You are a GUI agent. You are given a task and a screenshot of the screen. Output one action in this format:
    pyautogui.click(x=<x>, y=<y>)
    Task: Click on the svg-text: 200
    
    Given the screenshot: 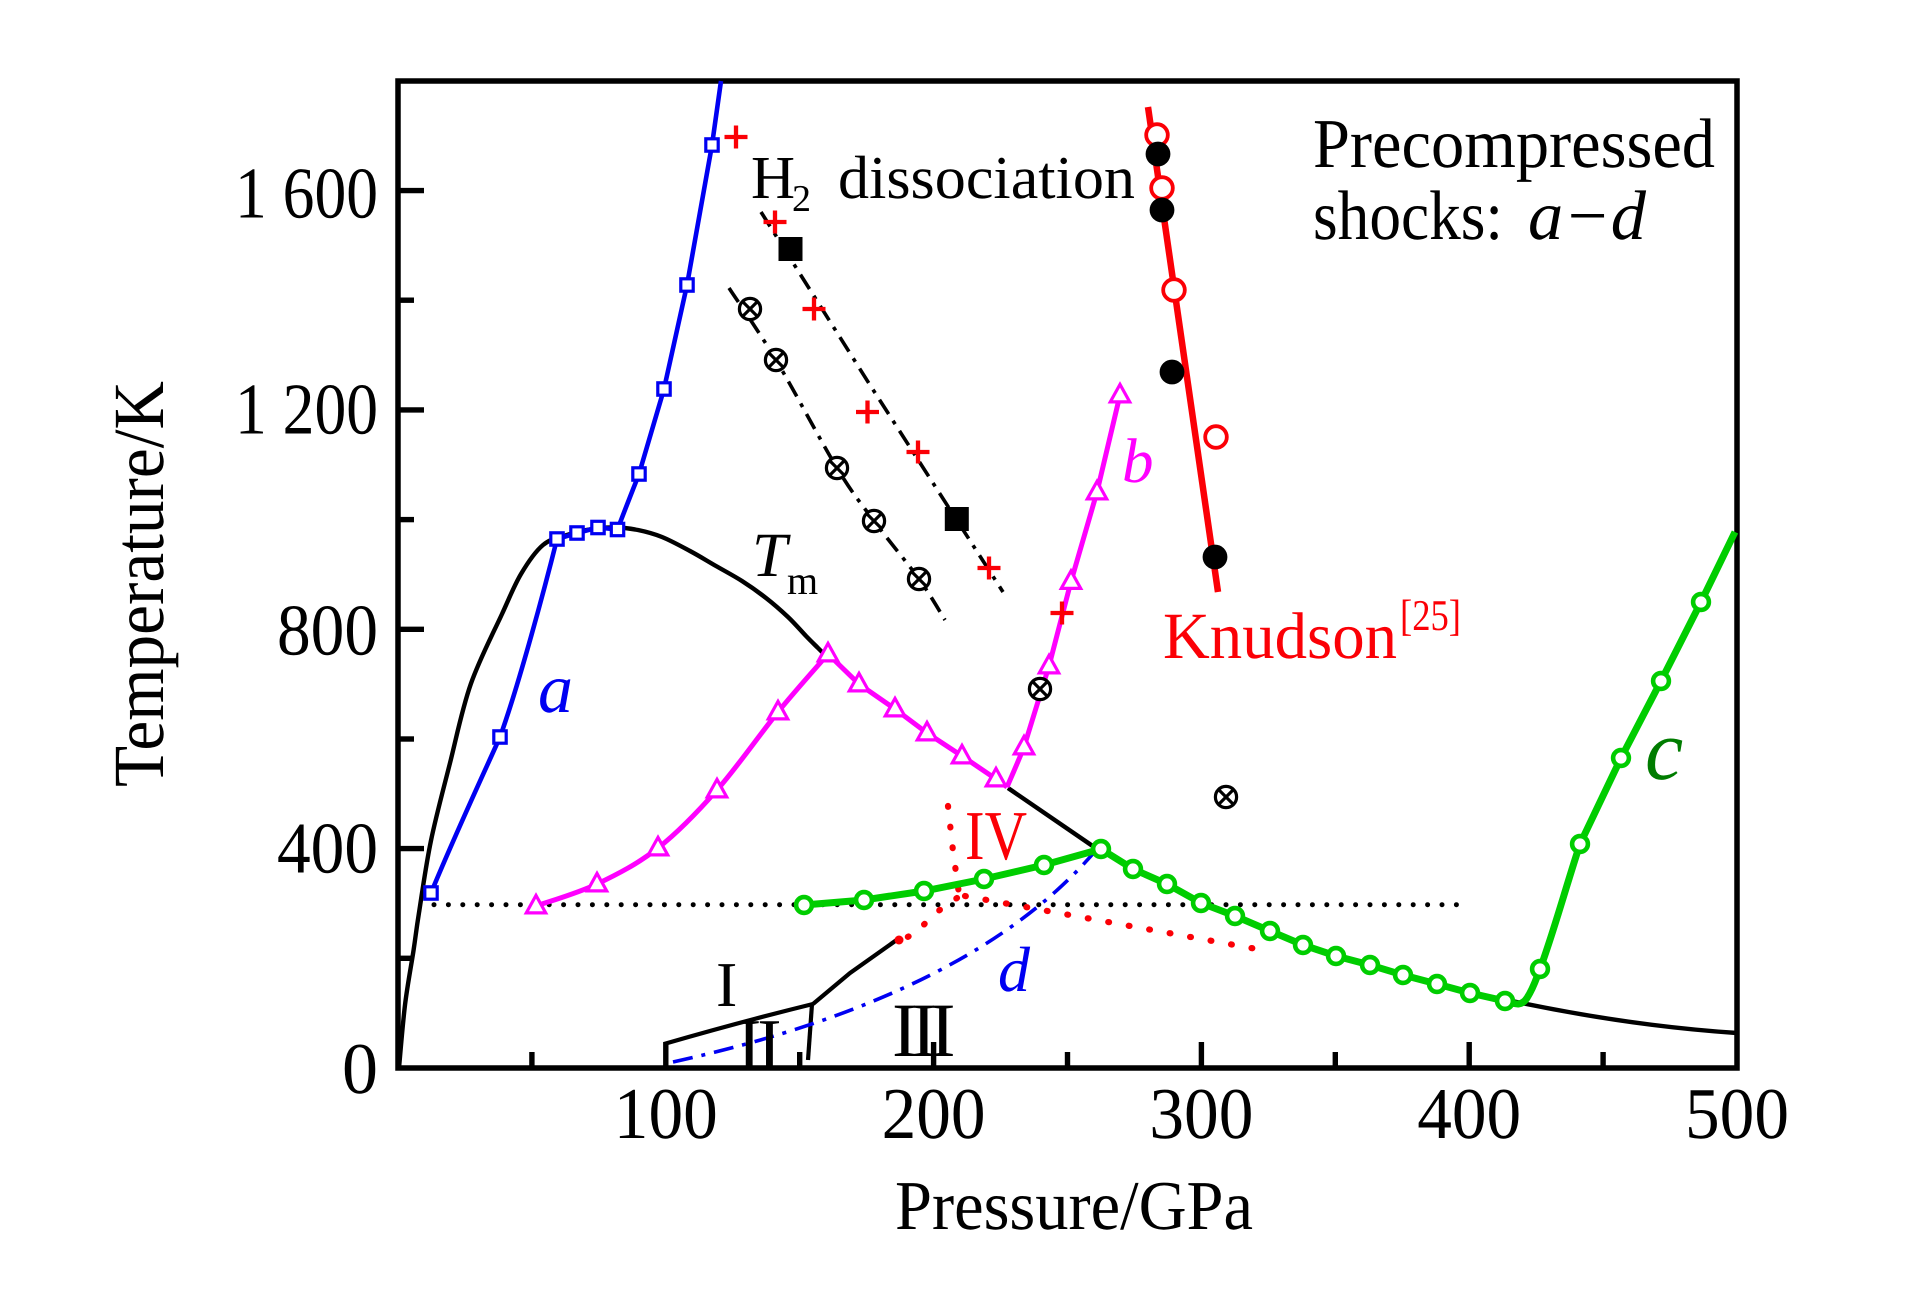 What is the action you would take?
    pyautogui.click(x=934, y=1113)
    